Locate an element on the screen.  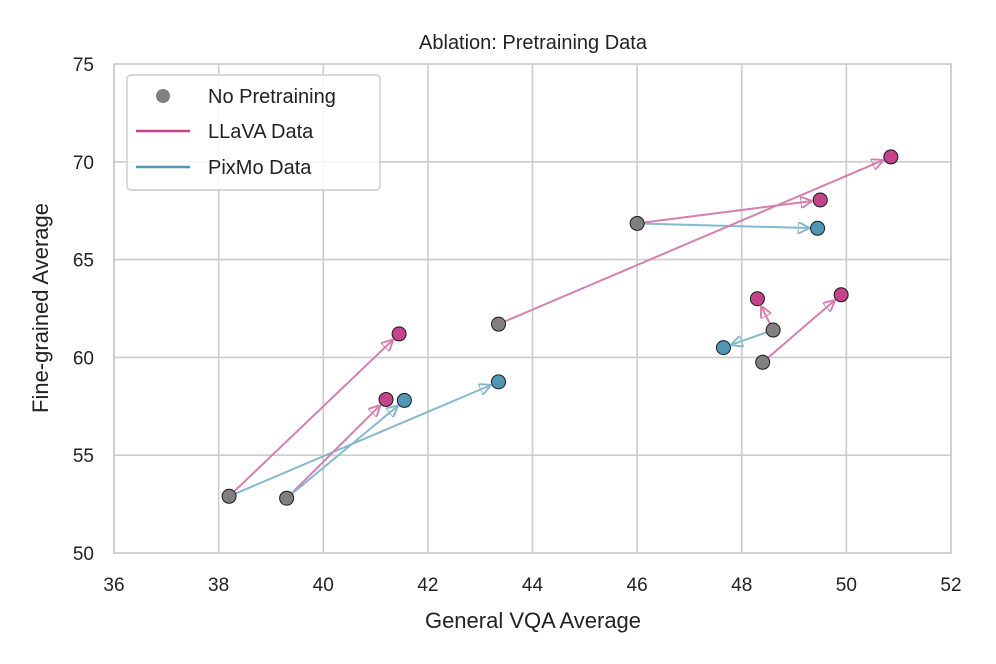
y-tick-label: 70 is located at coordinates (83, 163).